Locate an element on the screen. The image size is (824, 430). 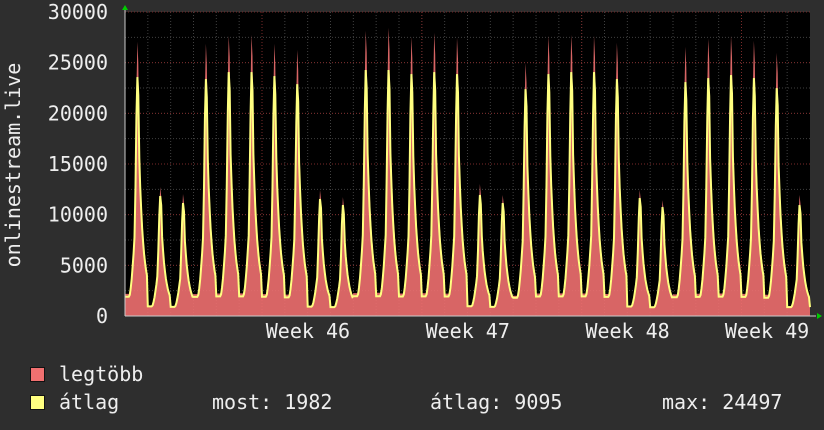
y-tick-label: 25000 is located at coordinates (78, 63).